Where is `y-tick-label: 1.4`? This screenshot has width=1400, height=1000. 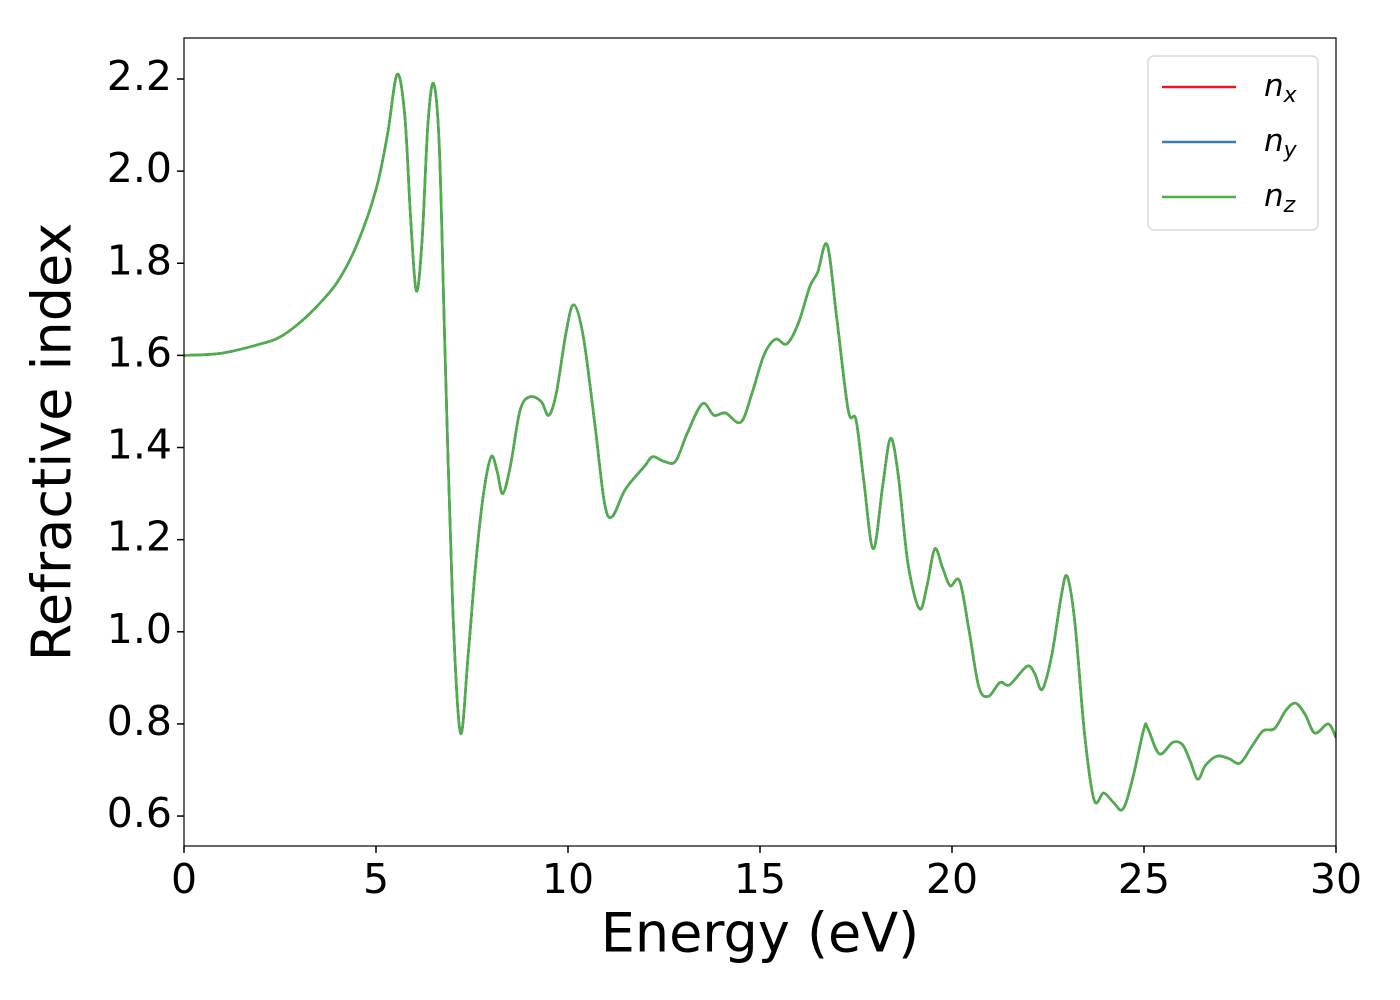 y-tick-label: 1.4 is located at coordinates (139, 445).